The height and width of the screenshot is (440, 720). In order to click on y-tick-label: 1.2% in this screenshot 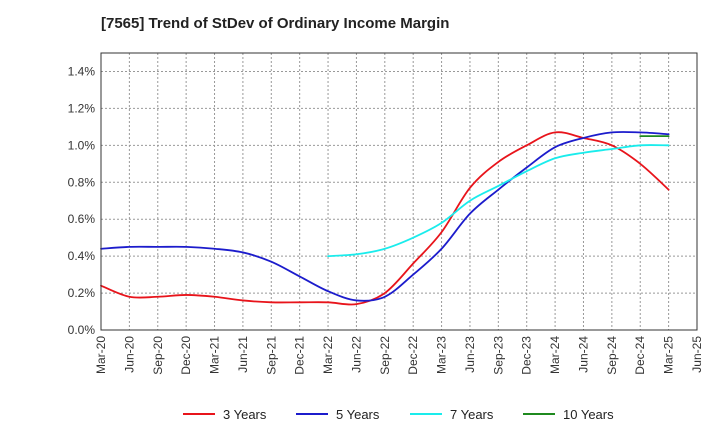, I will do `click(82, 108)`.